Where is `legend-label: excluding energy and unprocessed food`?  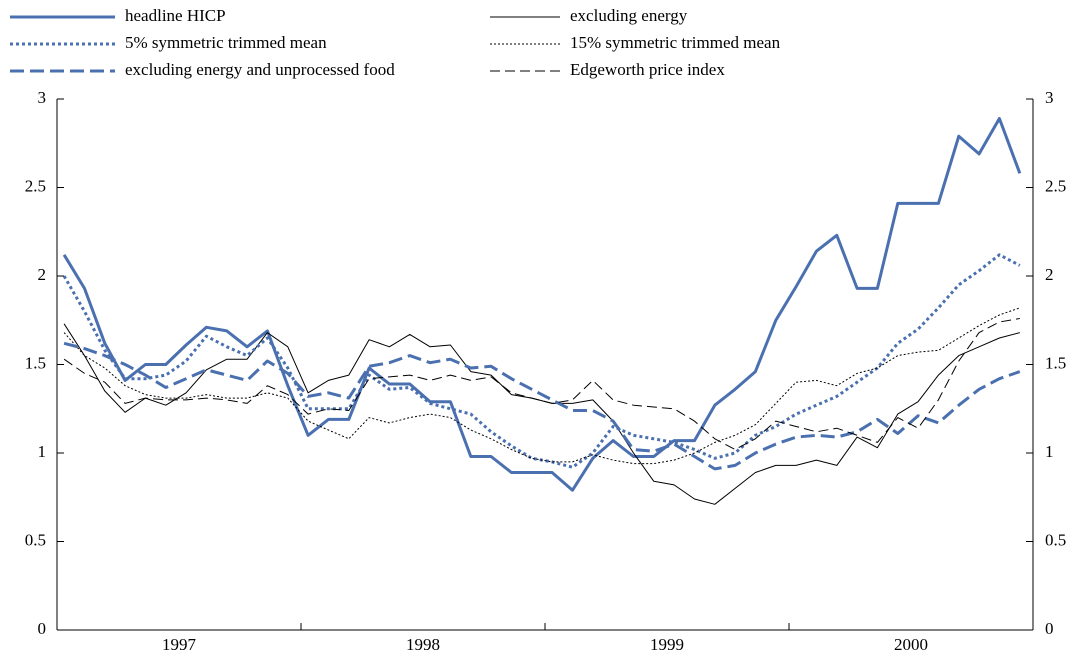 legend-label: excluding energy and unprocessed food is located at coordinates (260, 69).